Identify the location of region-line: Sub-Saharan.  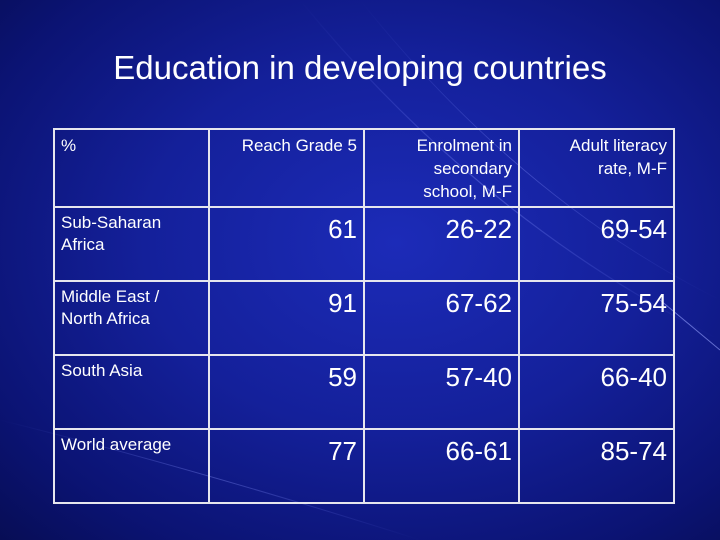
(111, 222).